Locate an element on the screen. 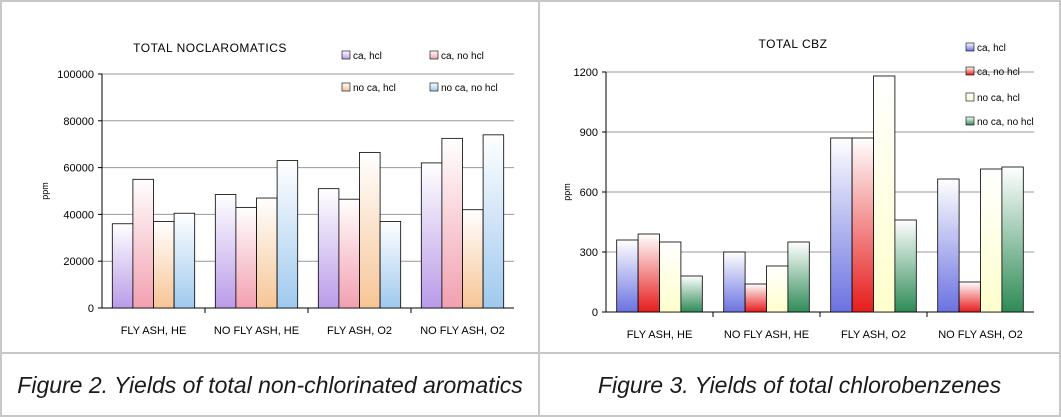 This screenshot has height=417, width=1061. y-tick-label: 100000 is located at coordinates (75, 75).